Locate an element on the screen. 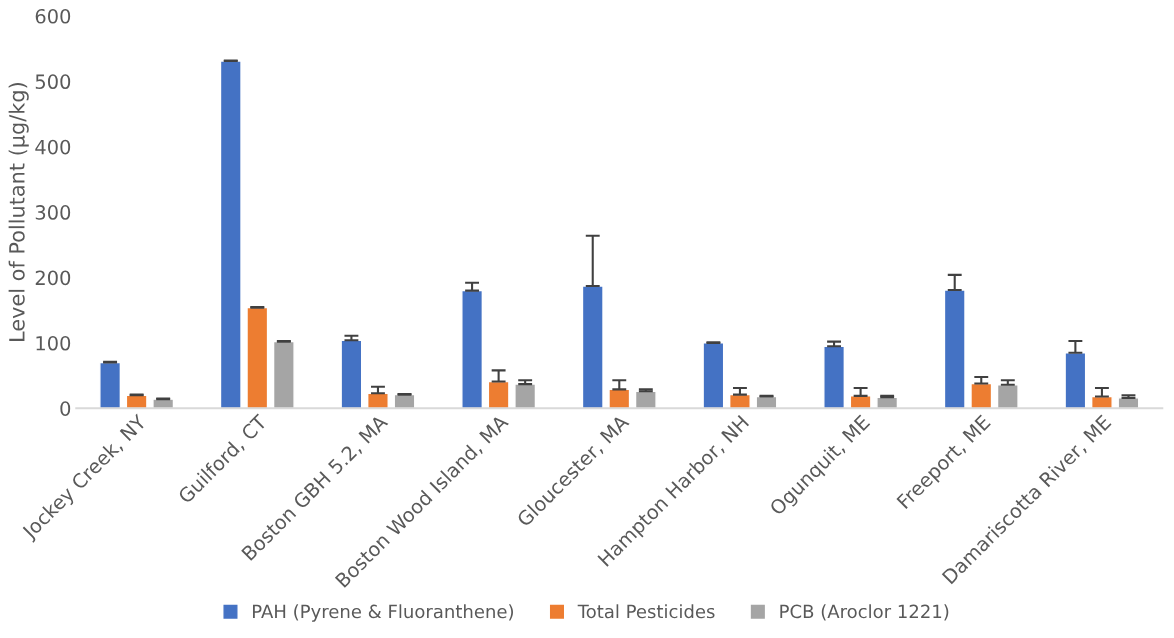 The height and width of the screenshot is (638, 1174). legend-label: PCB (Aroclor 1221) is located at coordinates (864, 612).